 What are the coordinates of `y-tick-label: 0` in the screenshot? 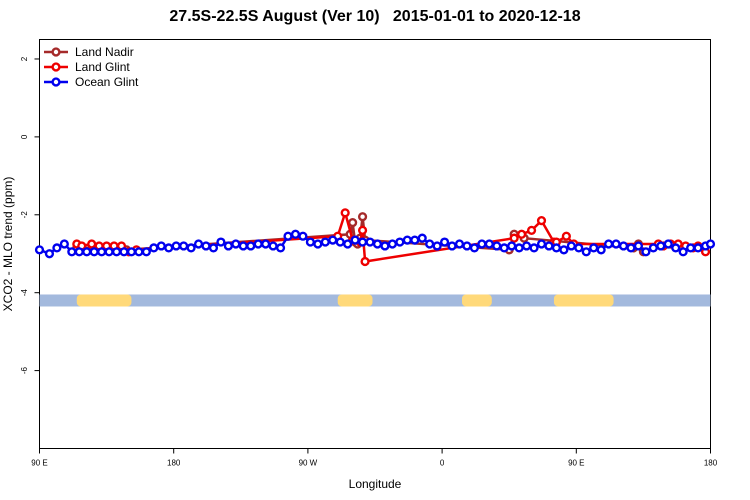 It's located at (24, 136).